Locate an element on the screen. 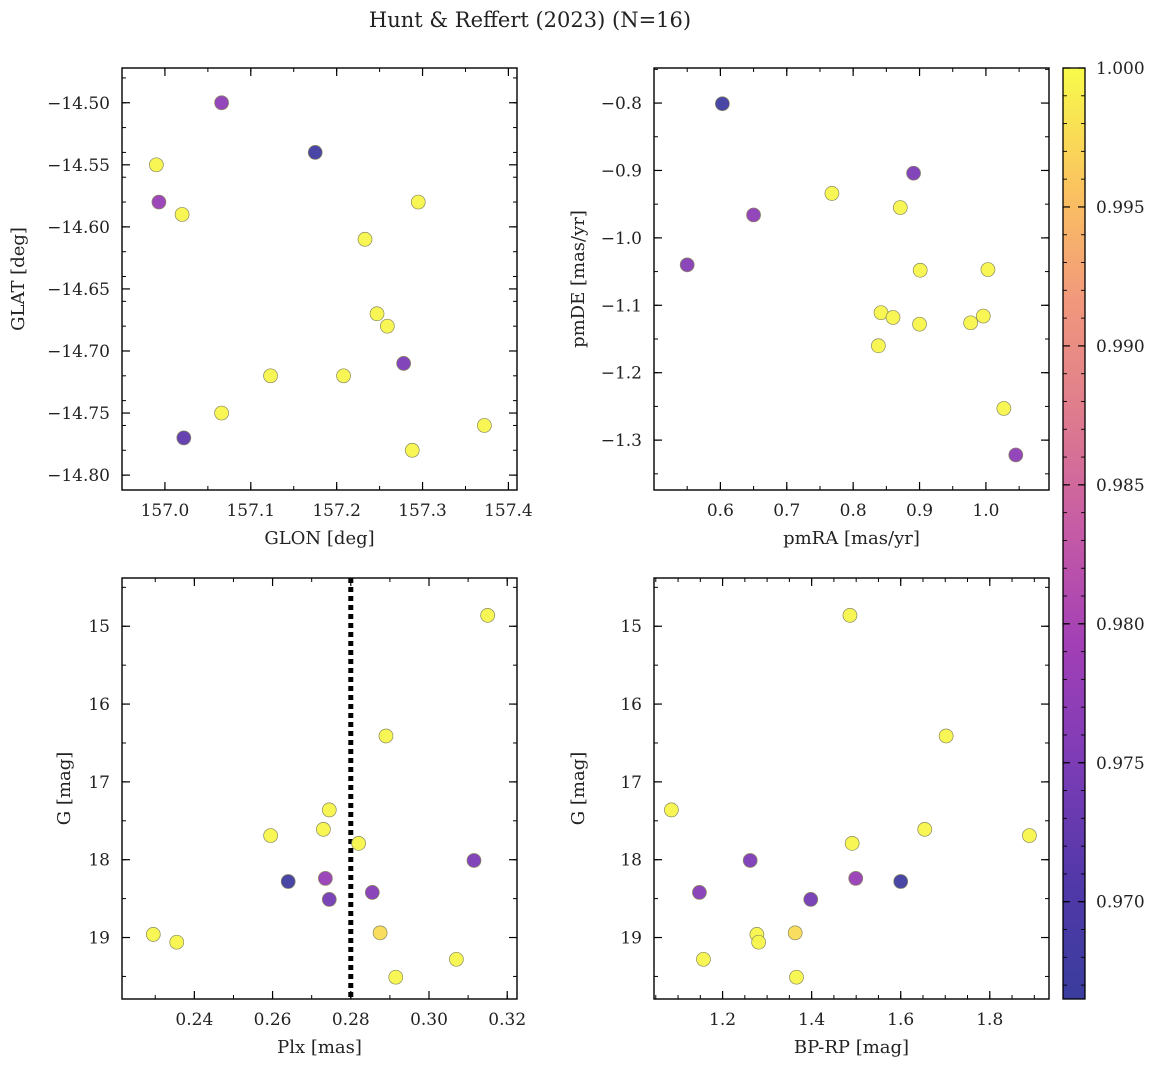  y-tick-label: −1.3 is located at coordinates (621, 441).